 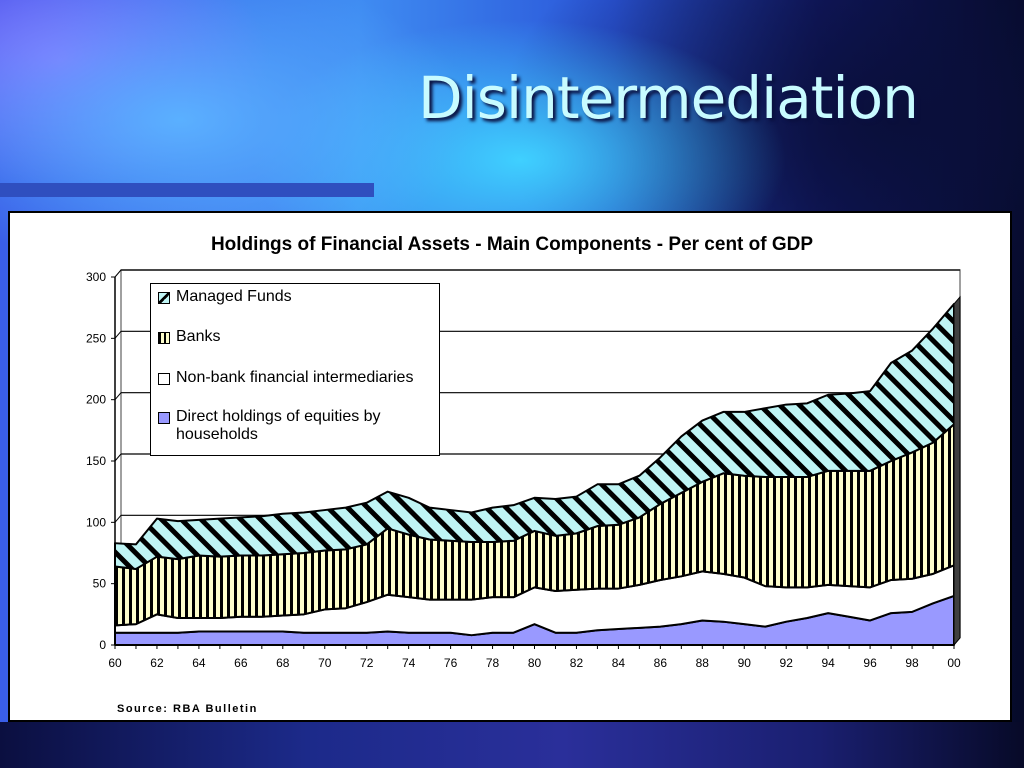 I want to click on svg-text: 80, so click(x=535, y=663).